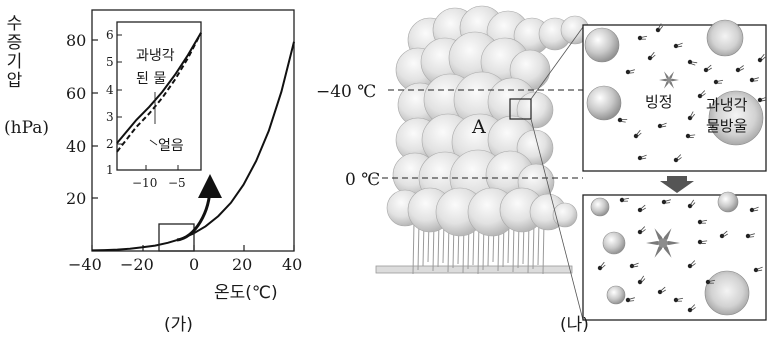 The width and height of the screenshot is (782, 343). What do you see at coordinates (565, 215) in the screenshot?
I see `cloud-puff` at bounding box center [565, 215].